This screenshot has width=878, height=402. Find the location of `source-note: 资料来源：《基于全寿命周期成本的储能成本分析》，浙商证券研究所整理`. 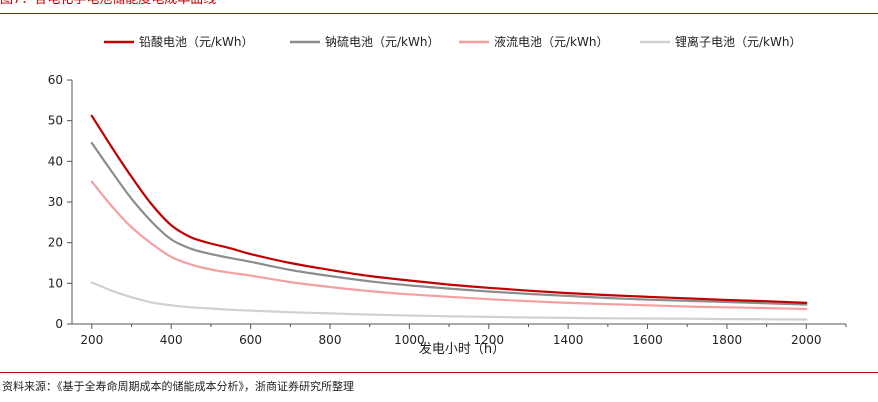

source-note: 资料来源：《基于全寿命周期成本的储能成本分析》，浙商证券研究所整理 is located at coordinates (178, 386).